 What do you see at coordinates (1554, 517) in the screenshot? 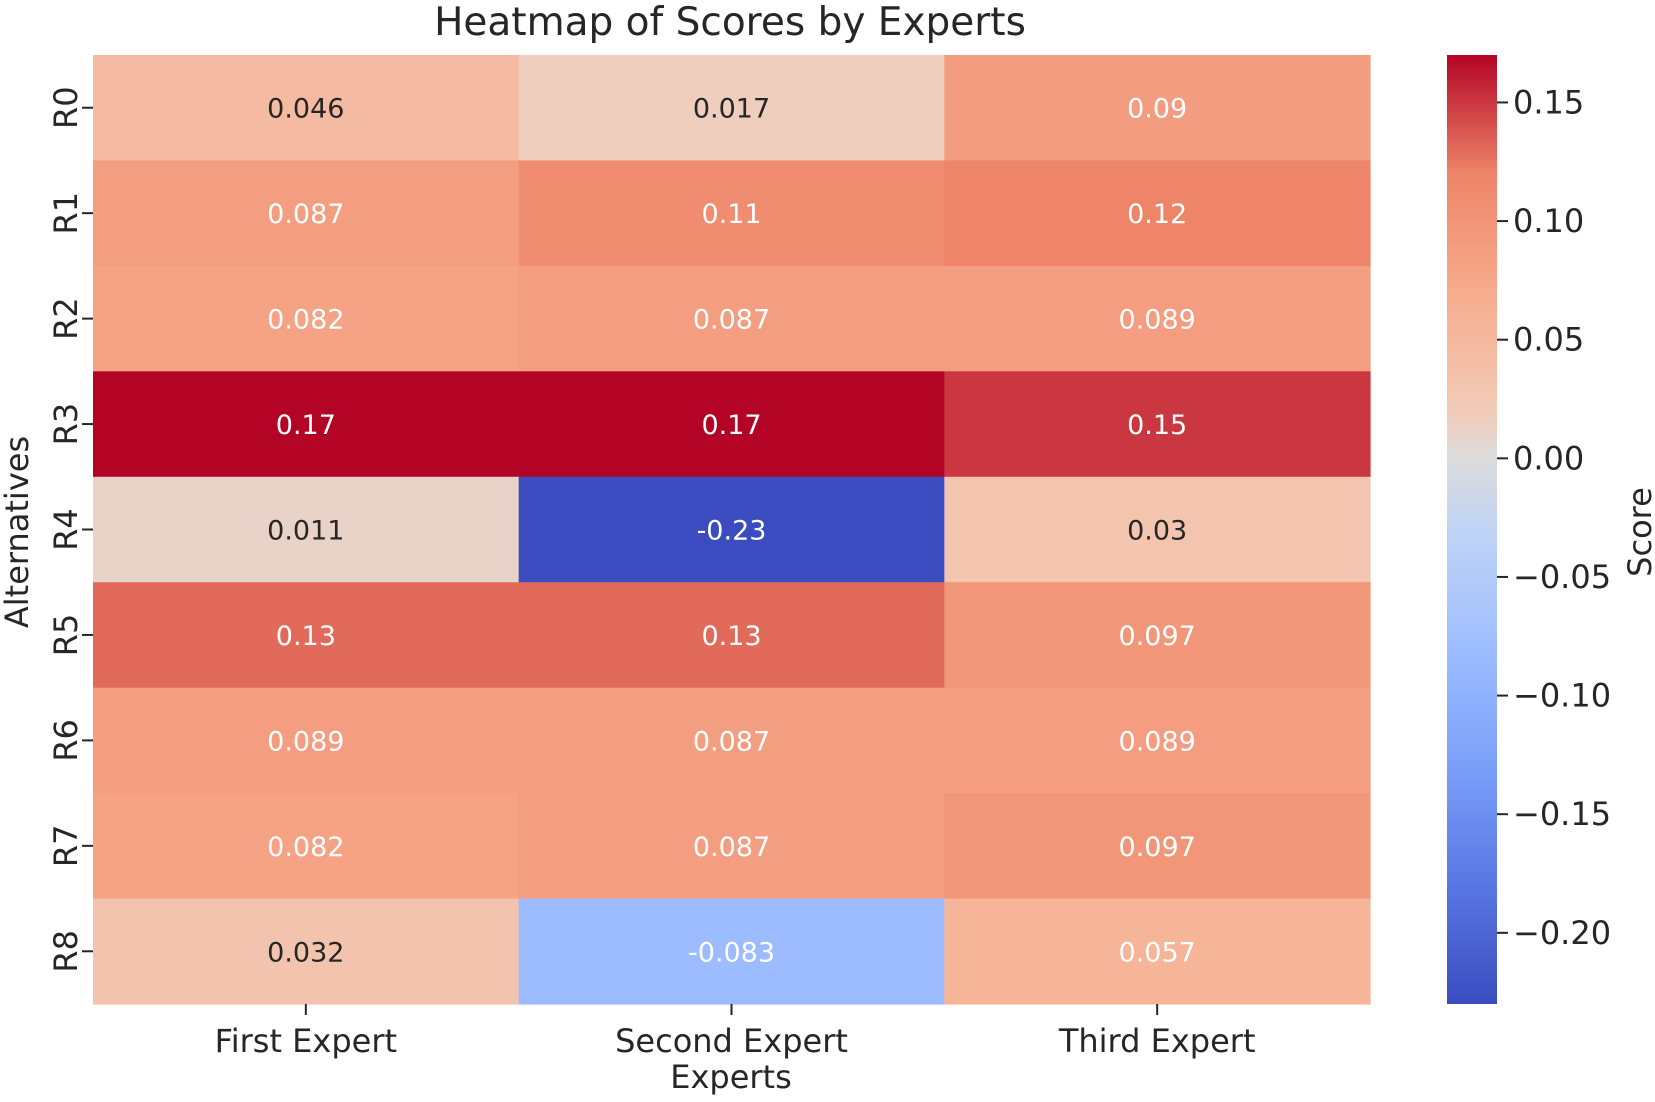
I see `colorbar-ticks: 0.15 0.10 0.05 0.00 −0.05 −0.10 −0.15 −0.20` at bounding box center [1554, 517].